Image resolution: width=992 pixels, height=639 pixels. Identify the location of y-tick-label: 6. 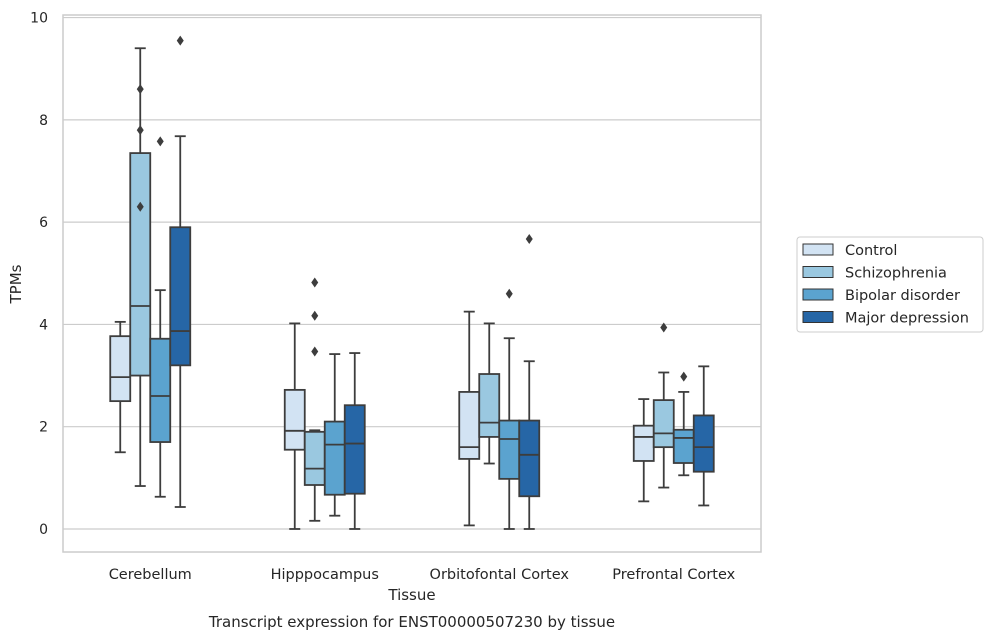
(43, 223).